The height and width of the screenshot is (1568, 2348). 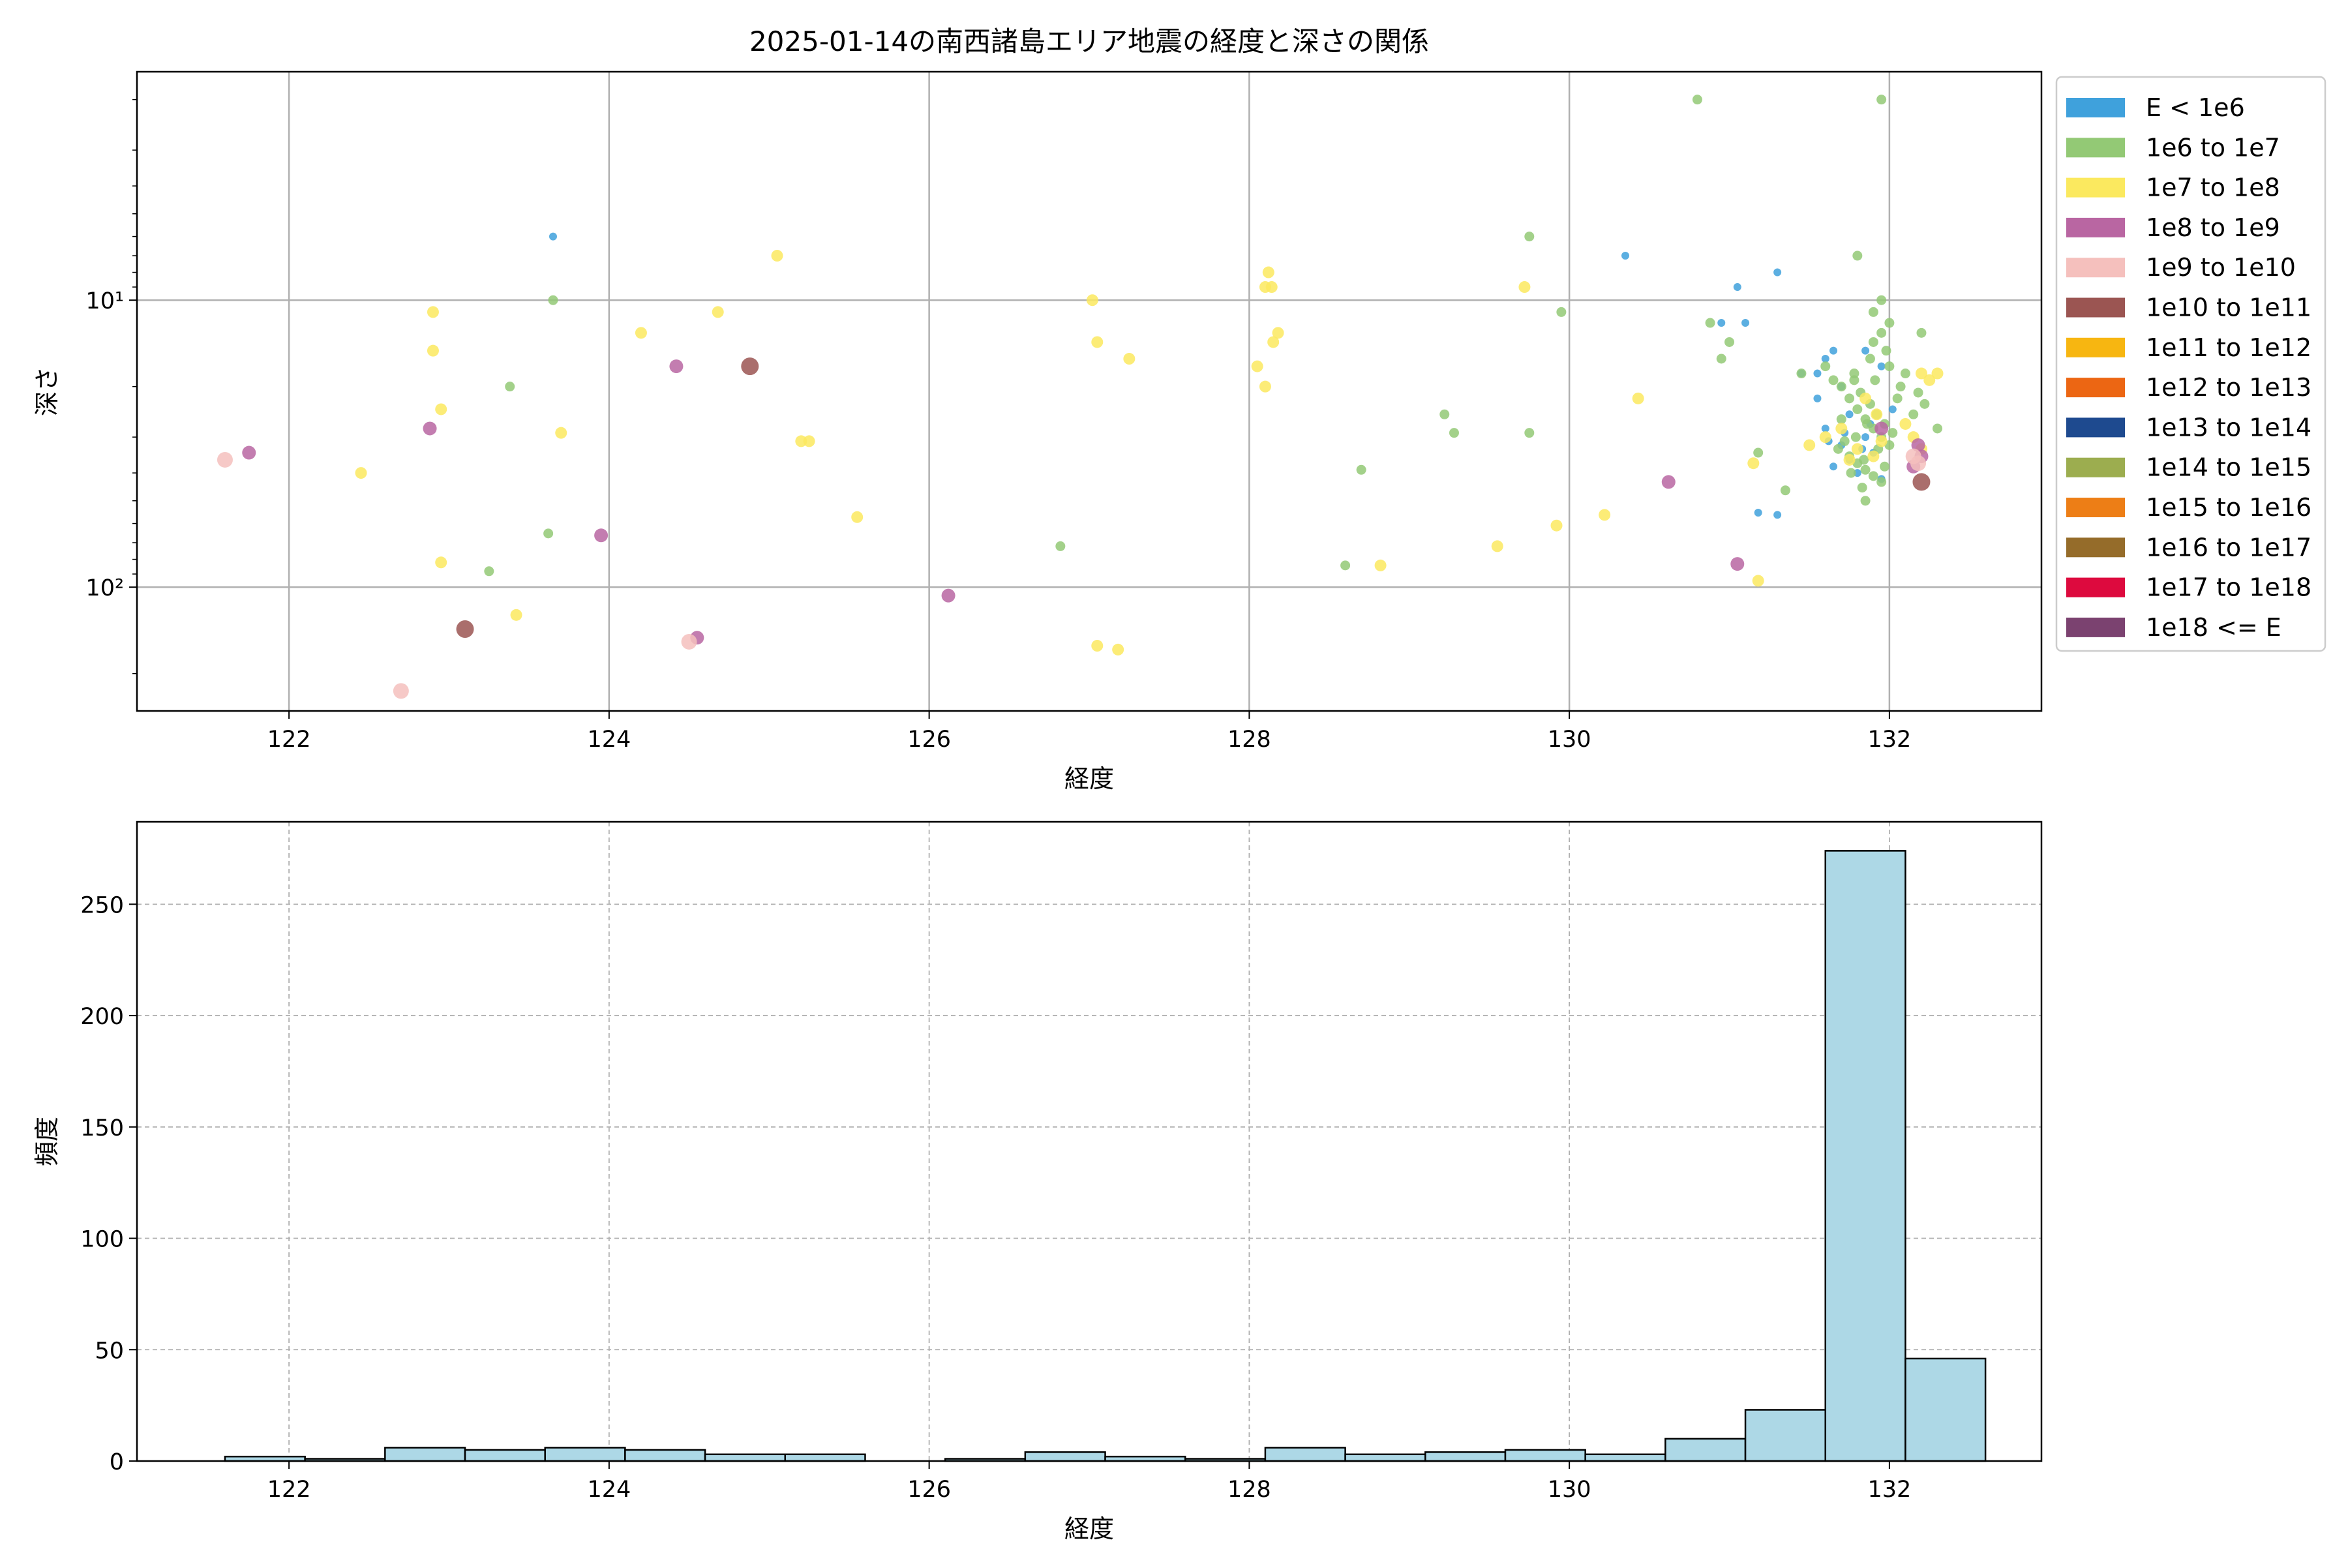 What do you see at coordinates (2229, 387) in the screenshot?
I see `legend-label: 1e12 to 1e13` at bounding box center [2229, 387].